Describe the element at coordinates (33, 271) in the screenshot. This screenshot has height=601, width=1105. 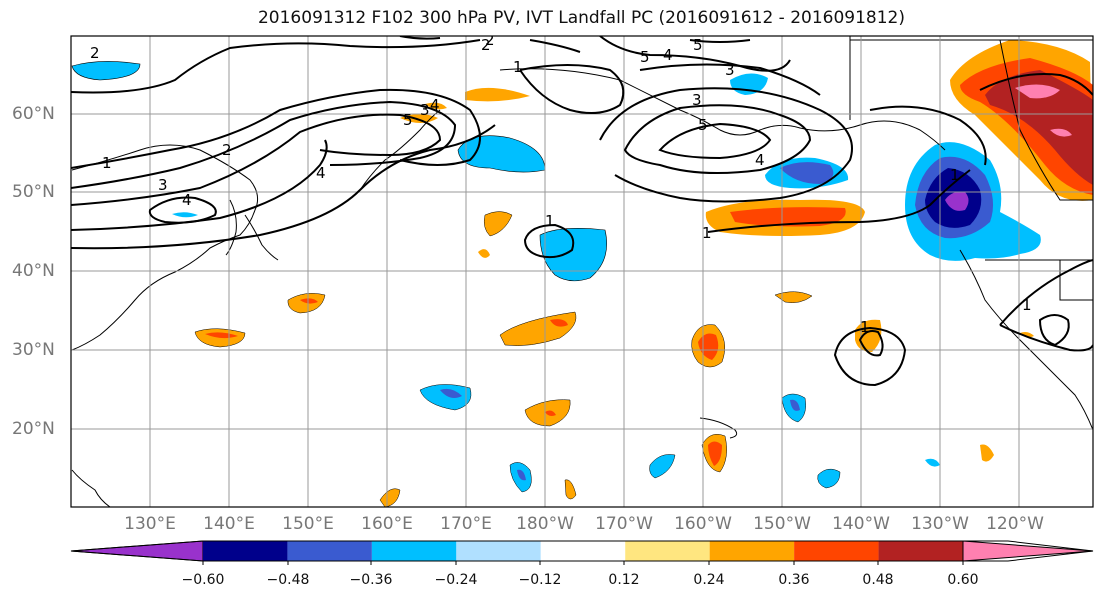
I see `lat-label: 40°N` at that location.